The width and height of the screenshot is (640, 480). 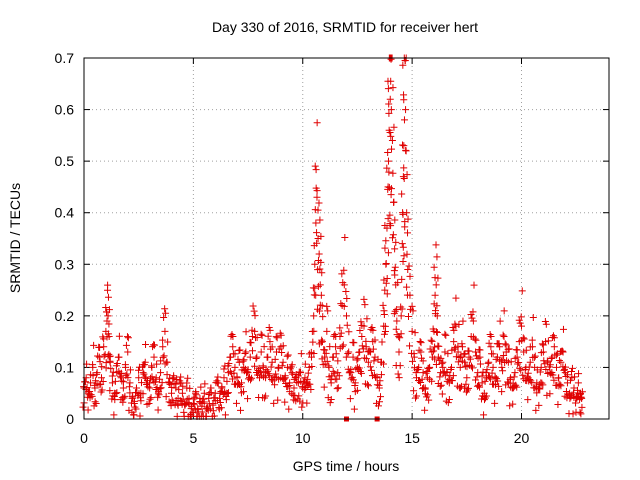 What do you see at coordinates (65, 316) in the screenshot?
I see `y-tick-label: 0.2` at bounding box center [65, 316].